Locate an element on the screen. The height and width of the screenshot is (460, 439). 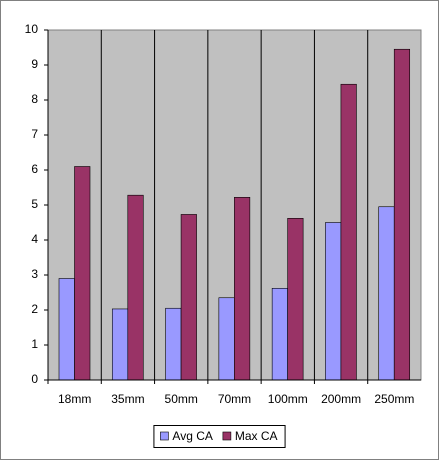
x-tick-label: 200mm is located at coordinates (341, 399).